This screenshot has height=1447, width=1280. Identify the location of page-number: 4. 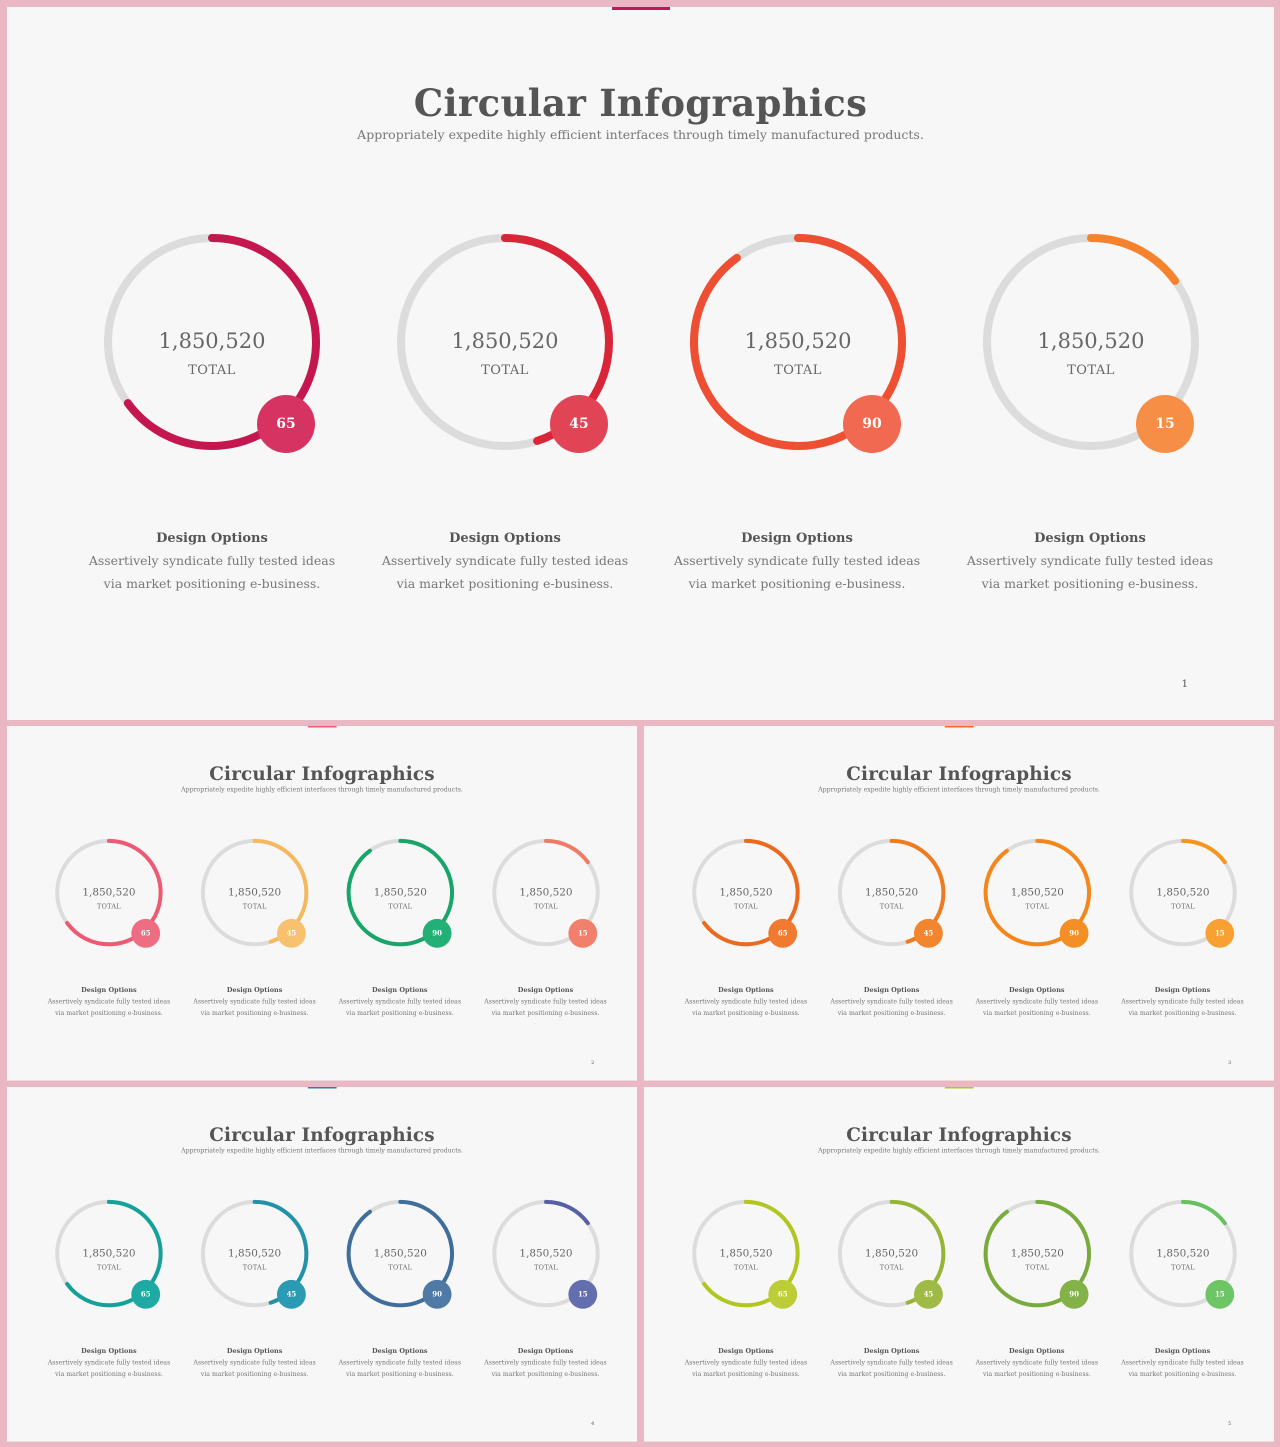
(593, 1424).